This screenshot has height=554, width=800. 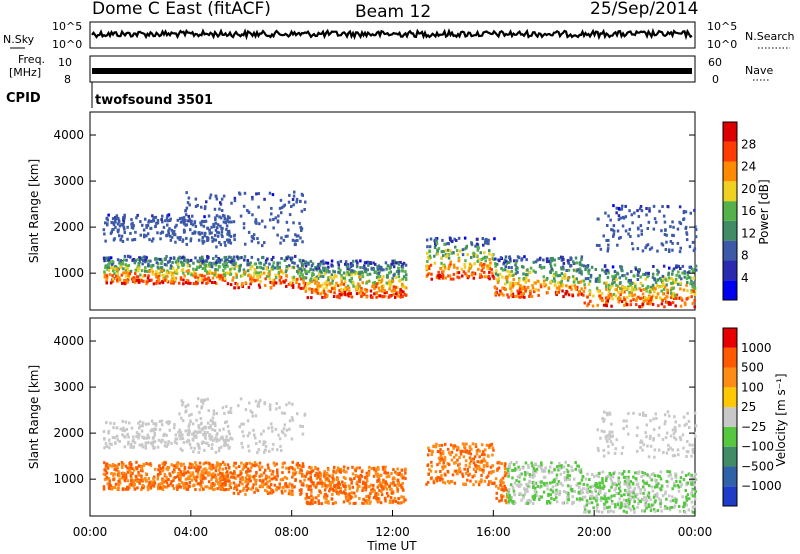 What do you see at coordinates (392, 34) in the screenshot?
I see `nsky-trace` at bounding box center [392, 34].